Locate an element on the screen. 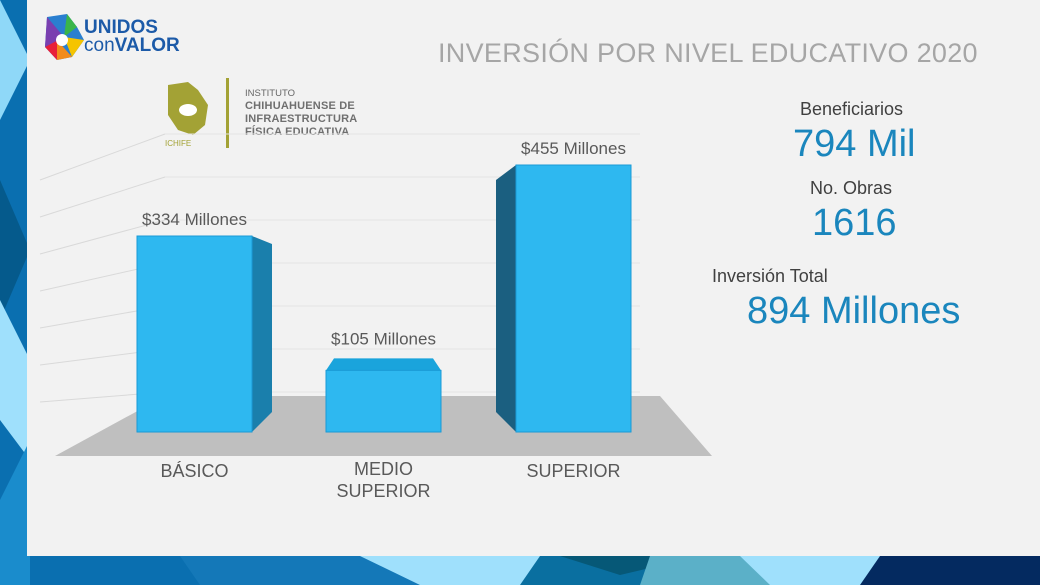  data-label: $105 Millones is located at coordinates (383, 338).